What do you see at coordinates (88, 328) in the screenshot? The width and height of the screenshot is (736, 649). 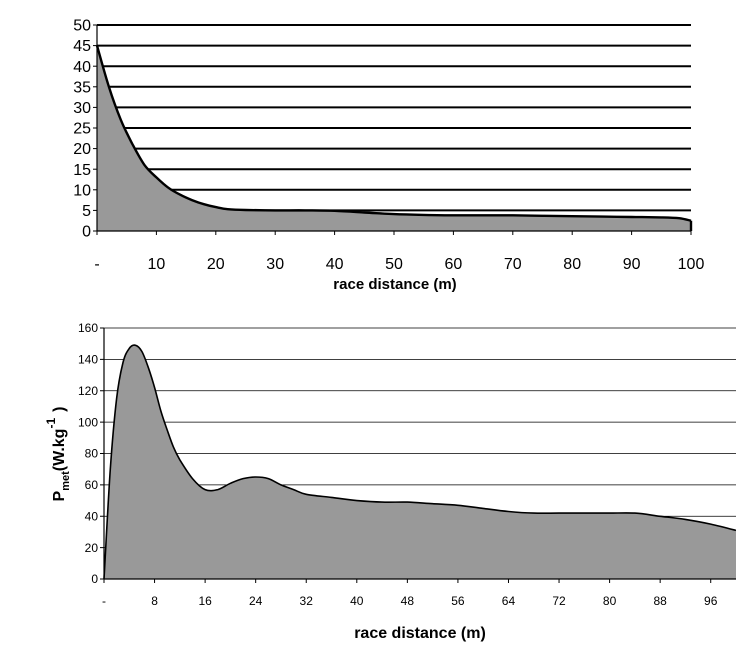 I see `y-tick-label: 160` at bounding box center [88, 328].